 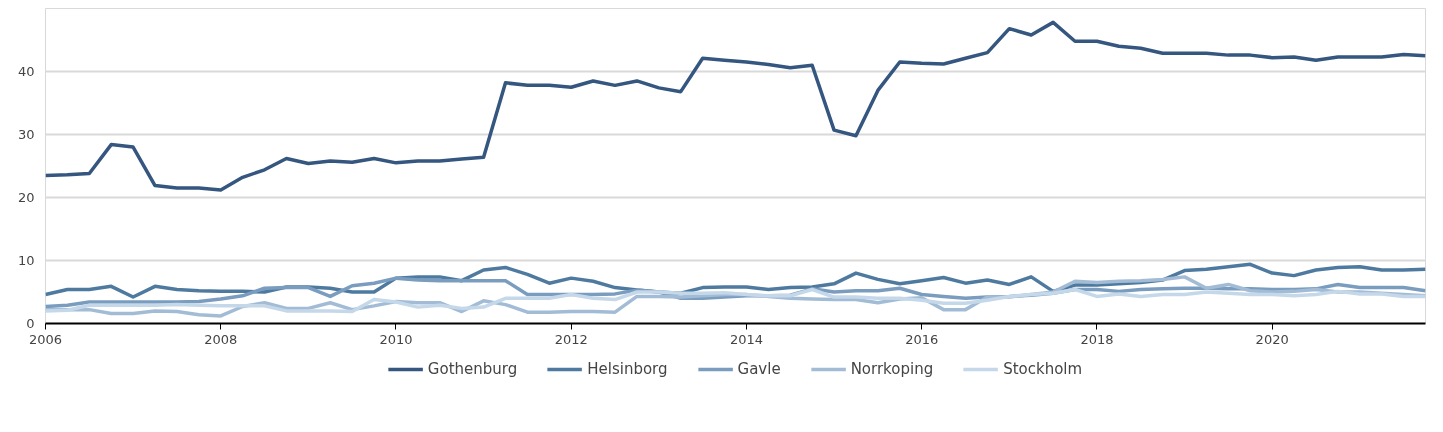 I want to click on x-tick-label: 2010, so click(x=396, y=339).